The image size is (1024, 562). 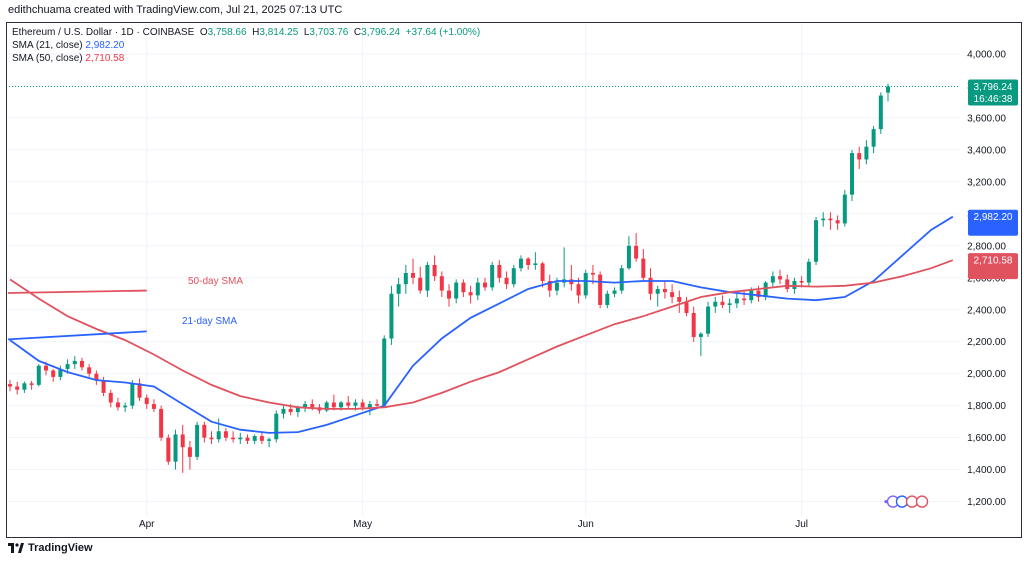 I want to click on sma50-tag-value: 2,710.58, so click(x=993, y=261).